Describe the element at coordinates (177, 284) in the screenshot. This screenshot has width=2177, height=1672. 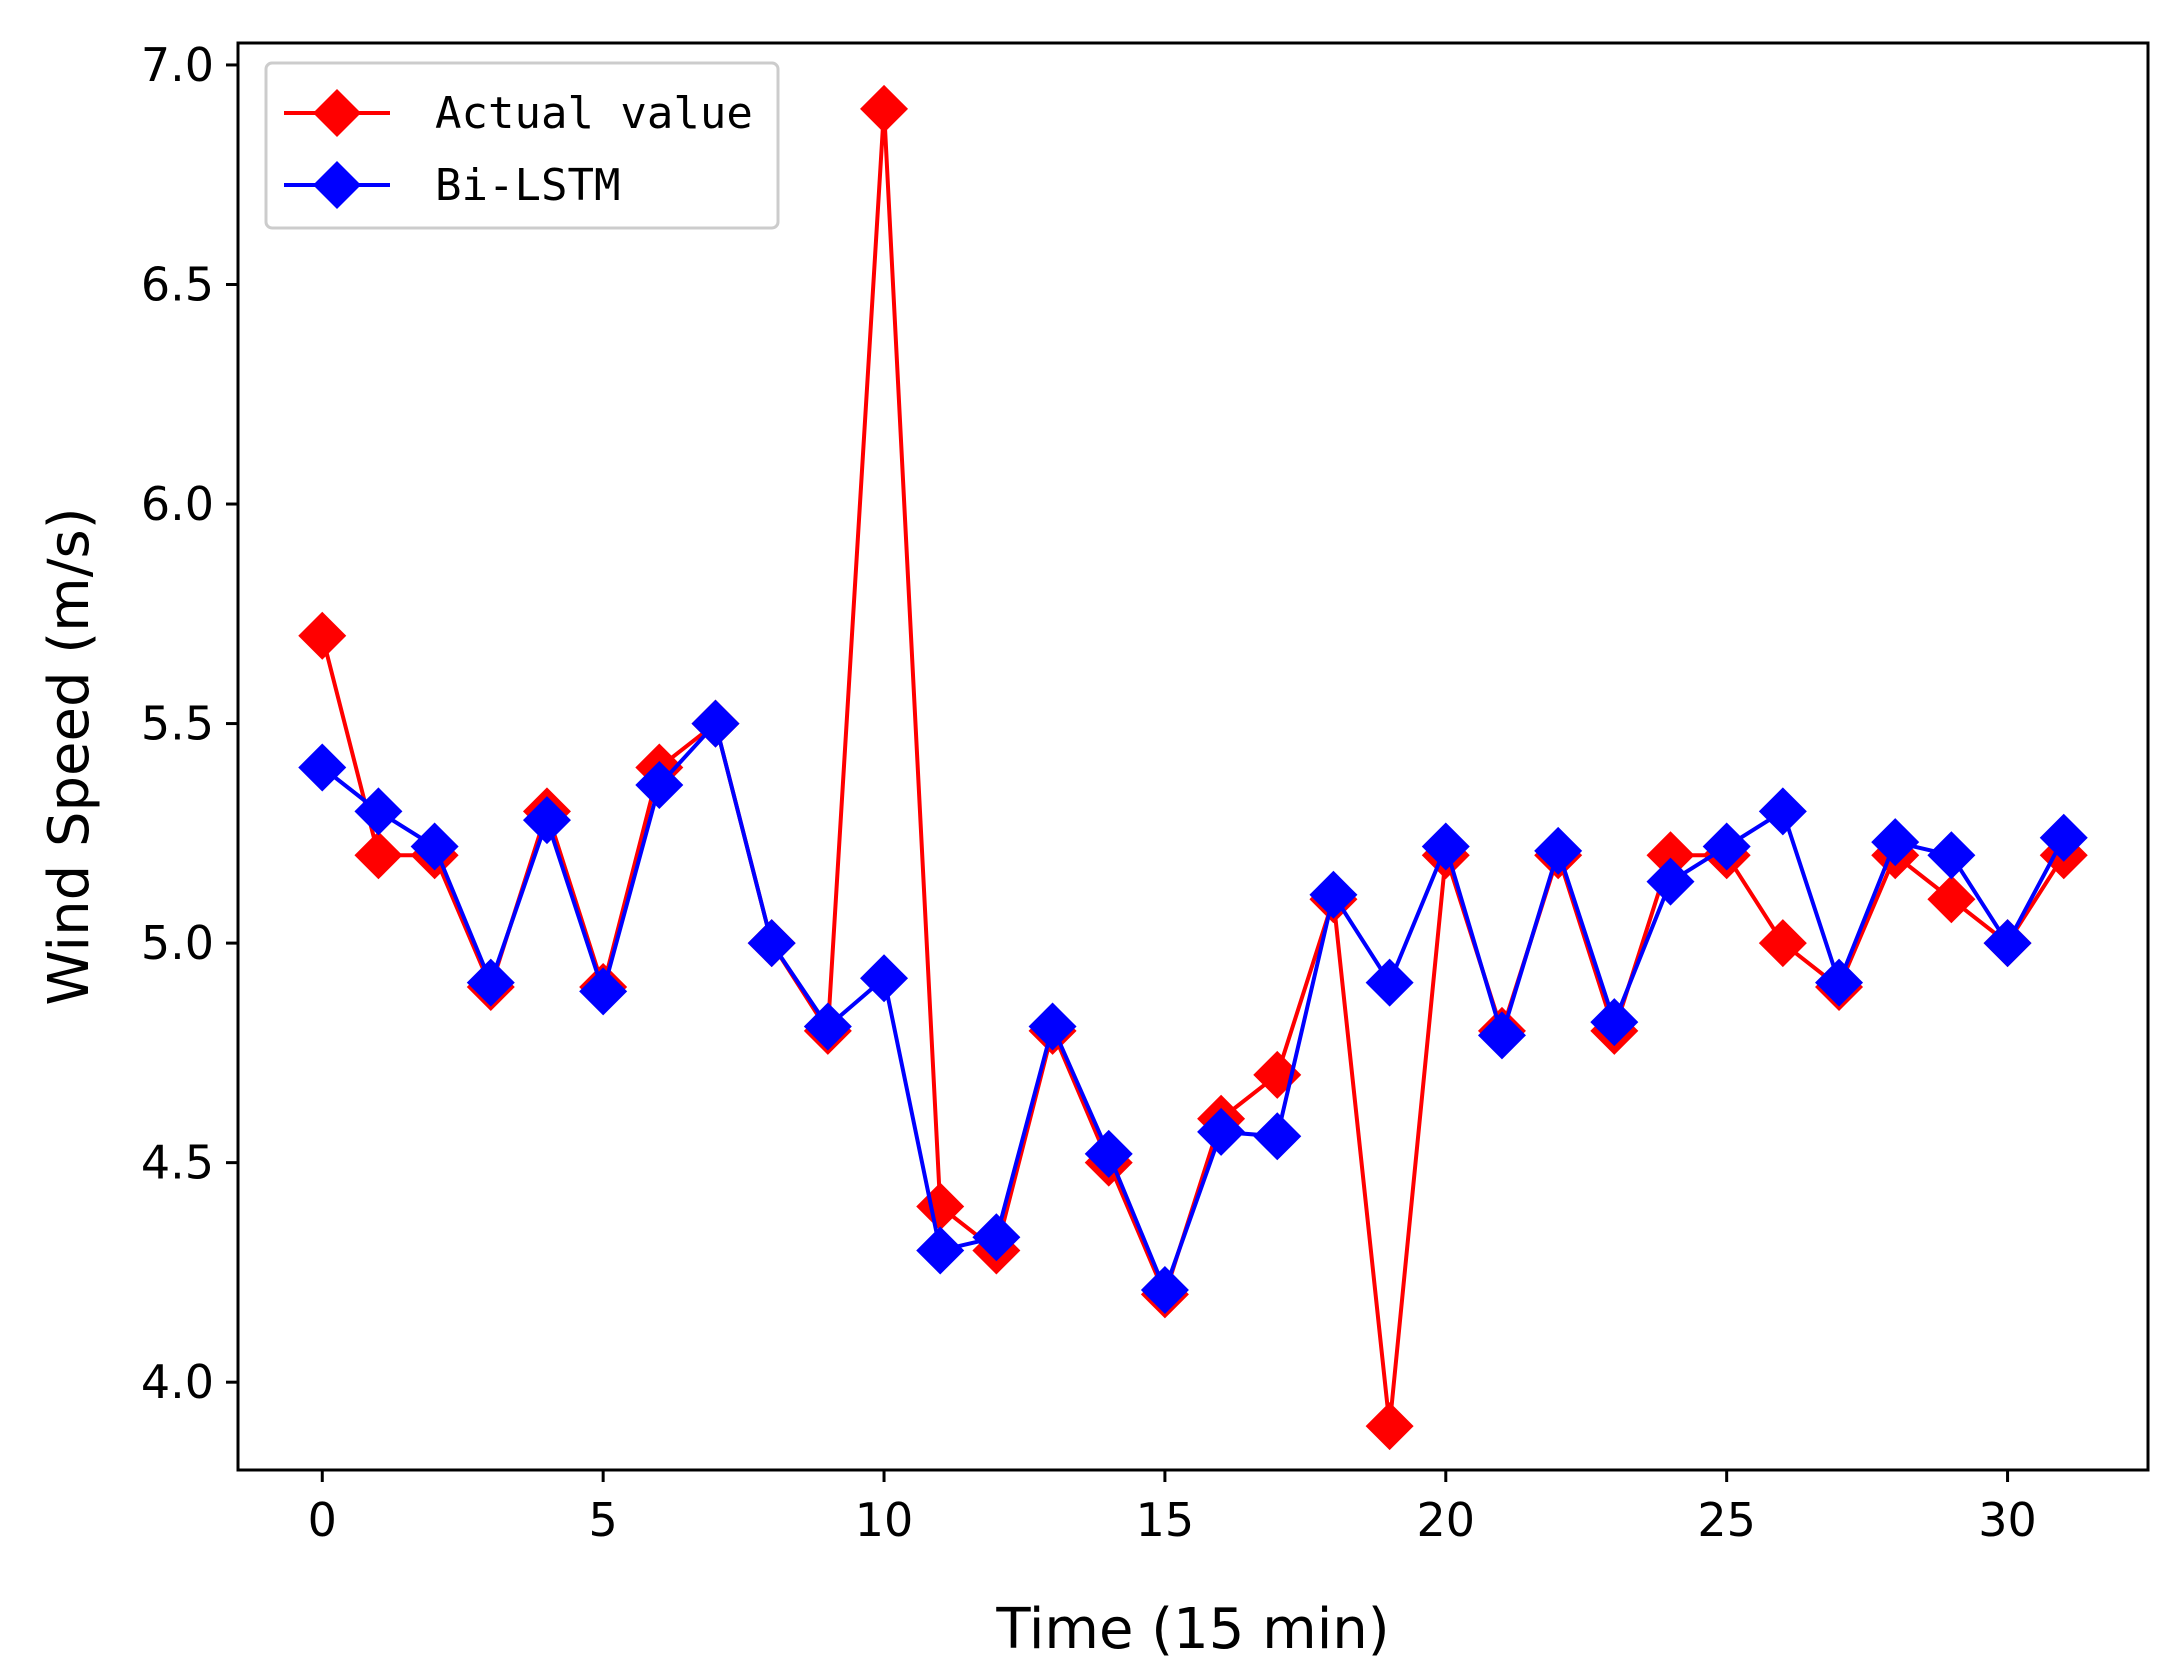
I see `y-tick-label: 6.5` at that location.